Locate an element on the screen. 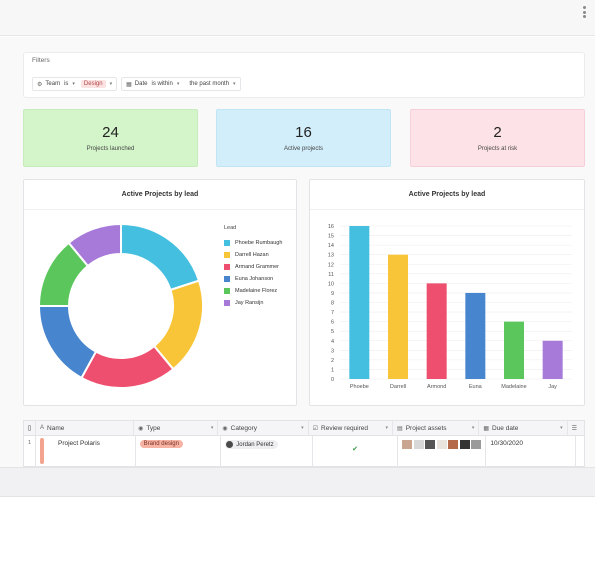  column-header-type: ◉ Type ▾ is located at coordinates (176, 428).